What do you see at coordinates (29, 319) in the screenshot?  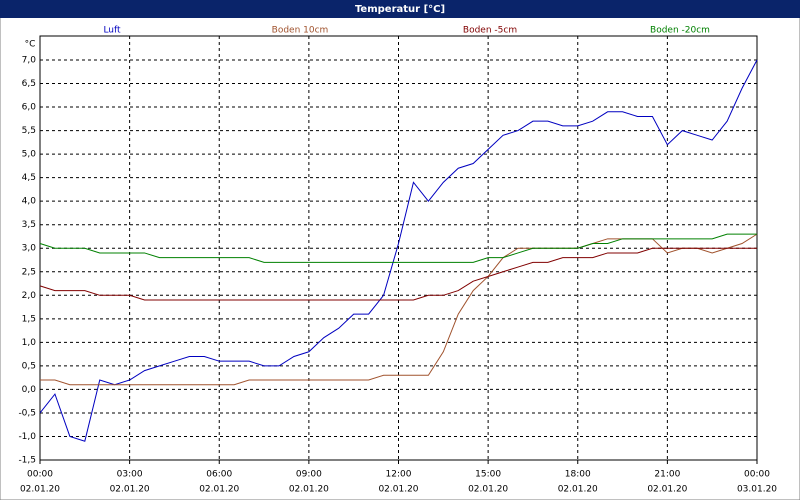 I see `y-tick-label: 1,5` at bounding box center [29, 319].